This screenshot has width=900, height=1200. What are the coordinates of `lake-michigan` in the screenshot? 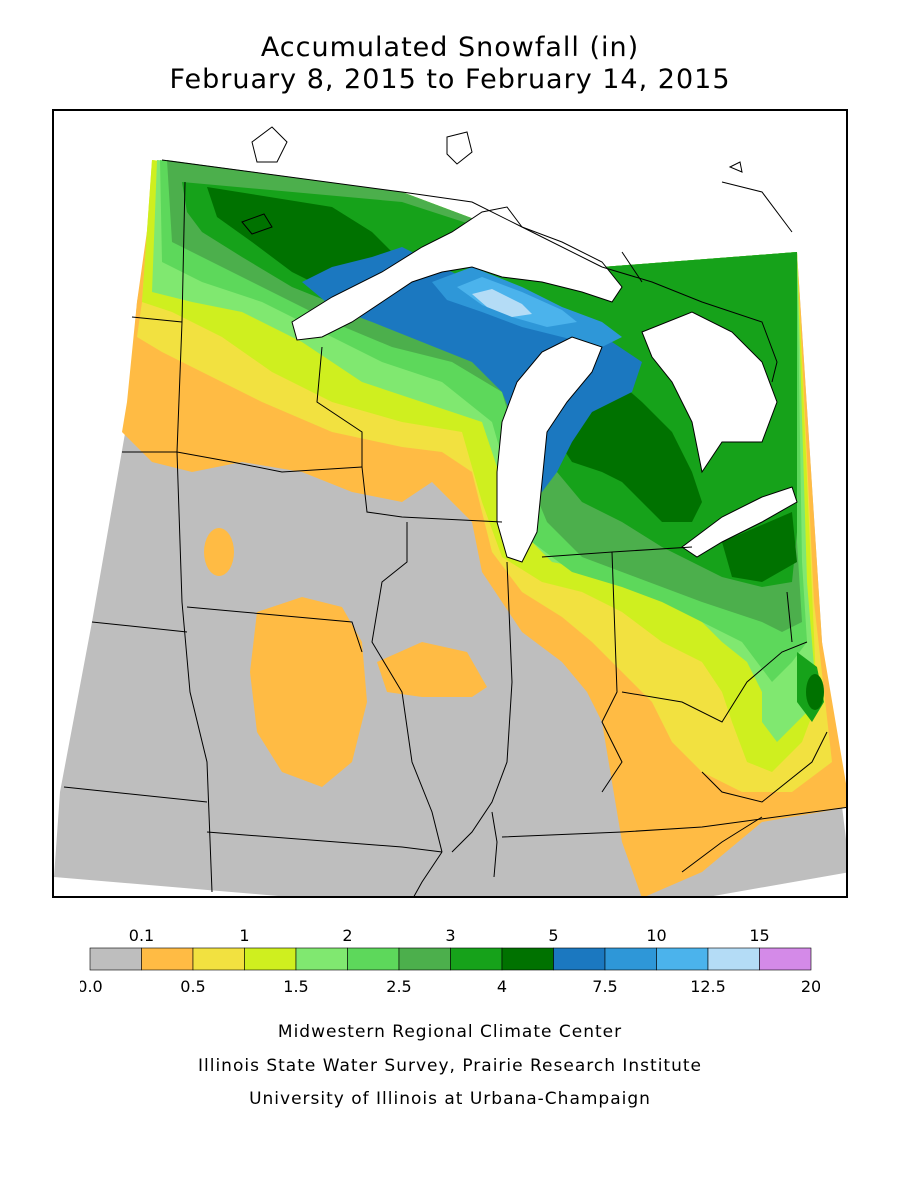 It's located at (549, 449).